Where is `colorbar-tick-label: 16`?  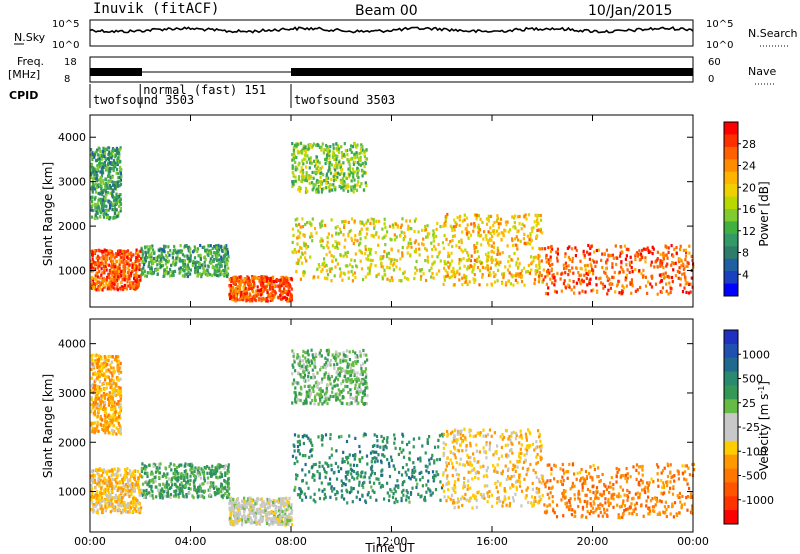
colorbar-tick-label: 16 is located at coordinates (749, 209).